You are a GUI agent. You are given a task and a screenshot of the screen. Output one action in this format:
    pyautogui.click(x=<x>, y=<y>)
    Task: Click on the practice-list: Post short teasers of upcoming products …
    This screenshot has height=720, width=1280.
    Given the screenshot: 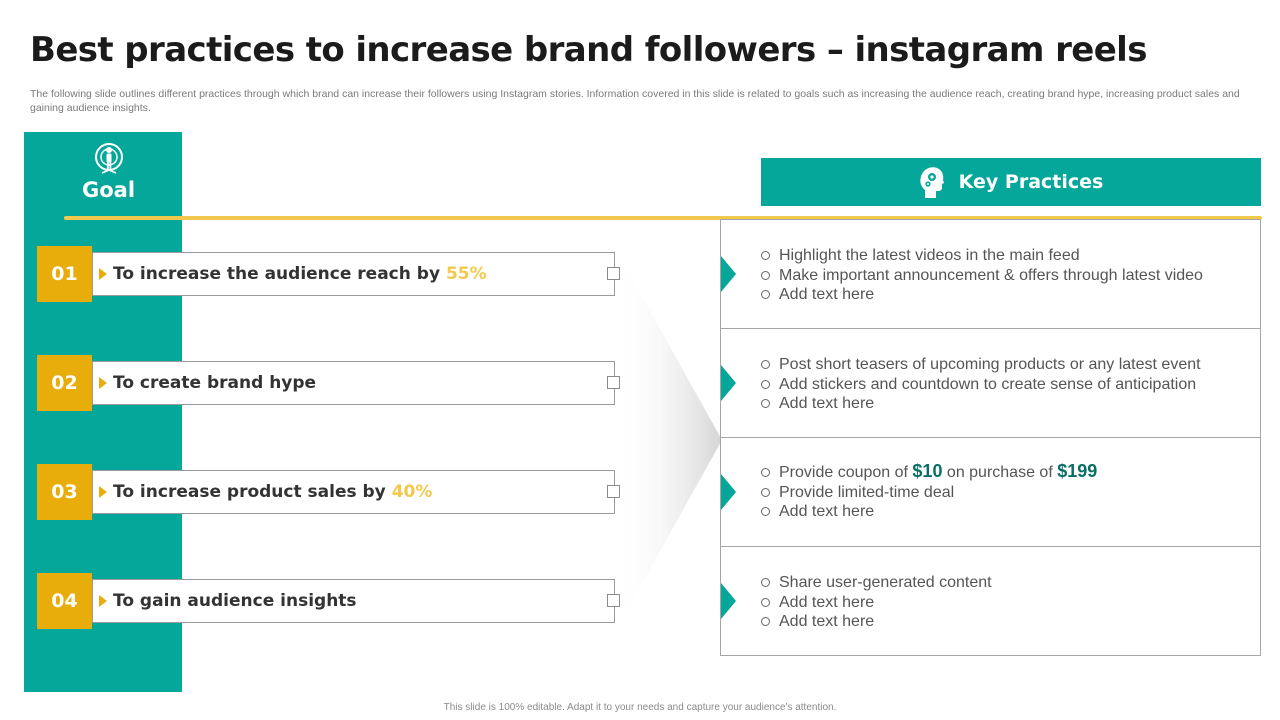 What is the action you would take?
    pyautogui.click(x=981, y=384)
    